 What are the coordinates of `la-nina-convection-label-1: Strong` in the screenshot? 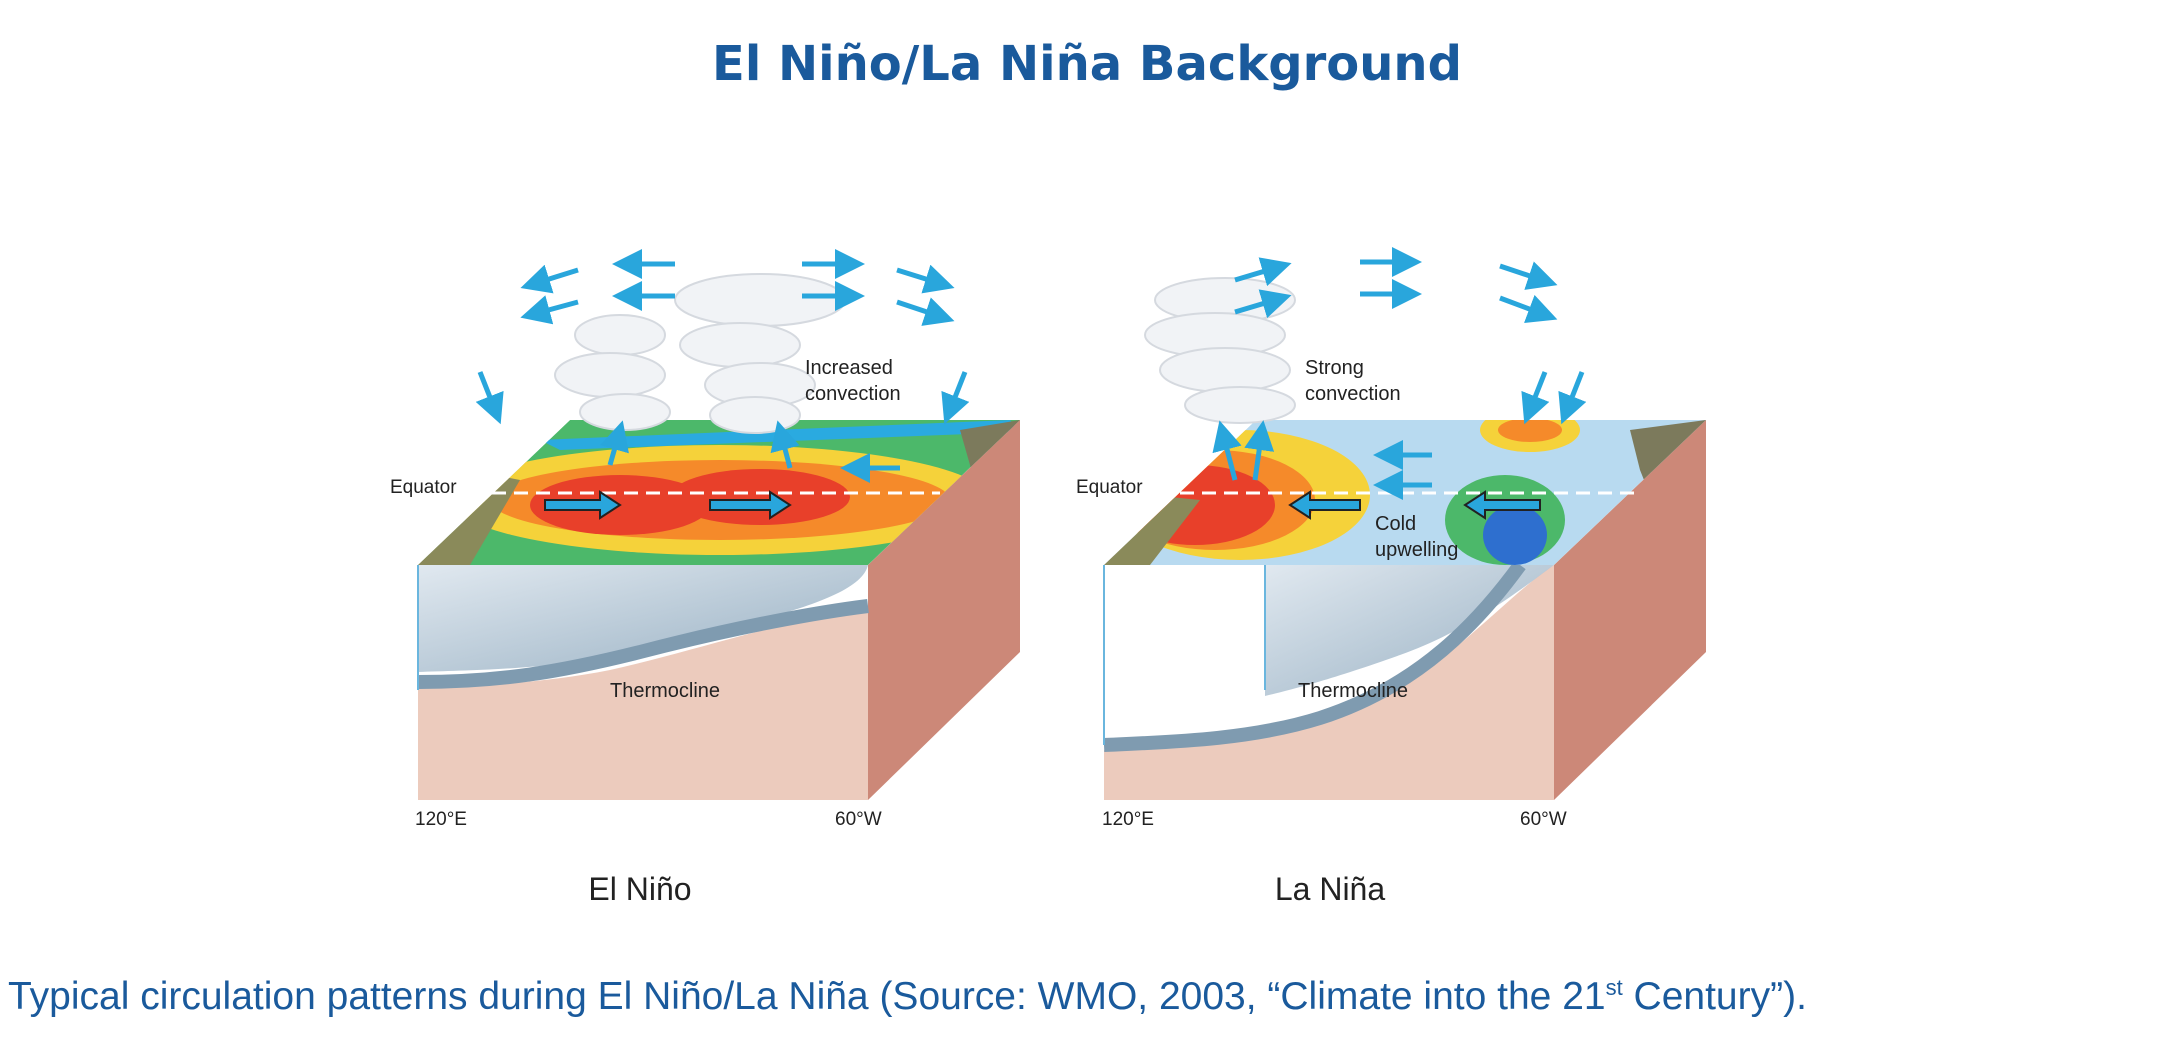 It's located at (1334, 368).